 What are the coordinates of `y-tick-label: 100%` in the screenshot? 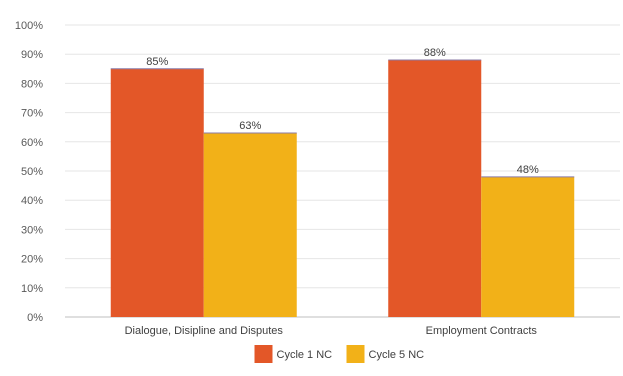 It's located at (29, 26).